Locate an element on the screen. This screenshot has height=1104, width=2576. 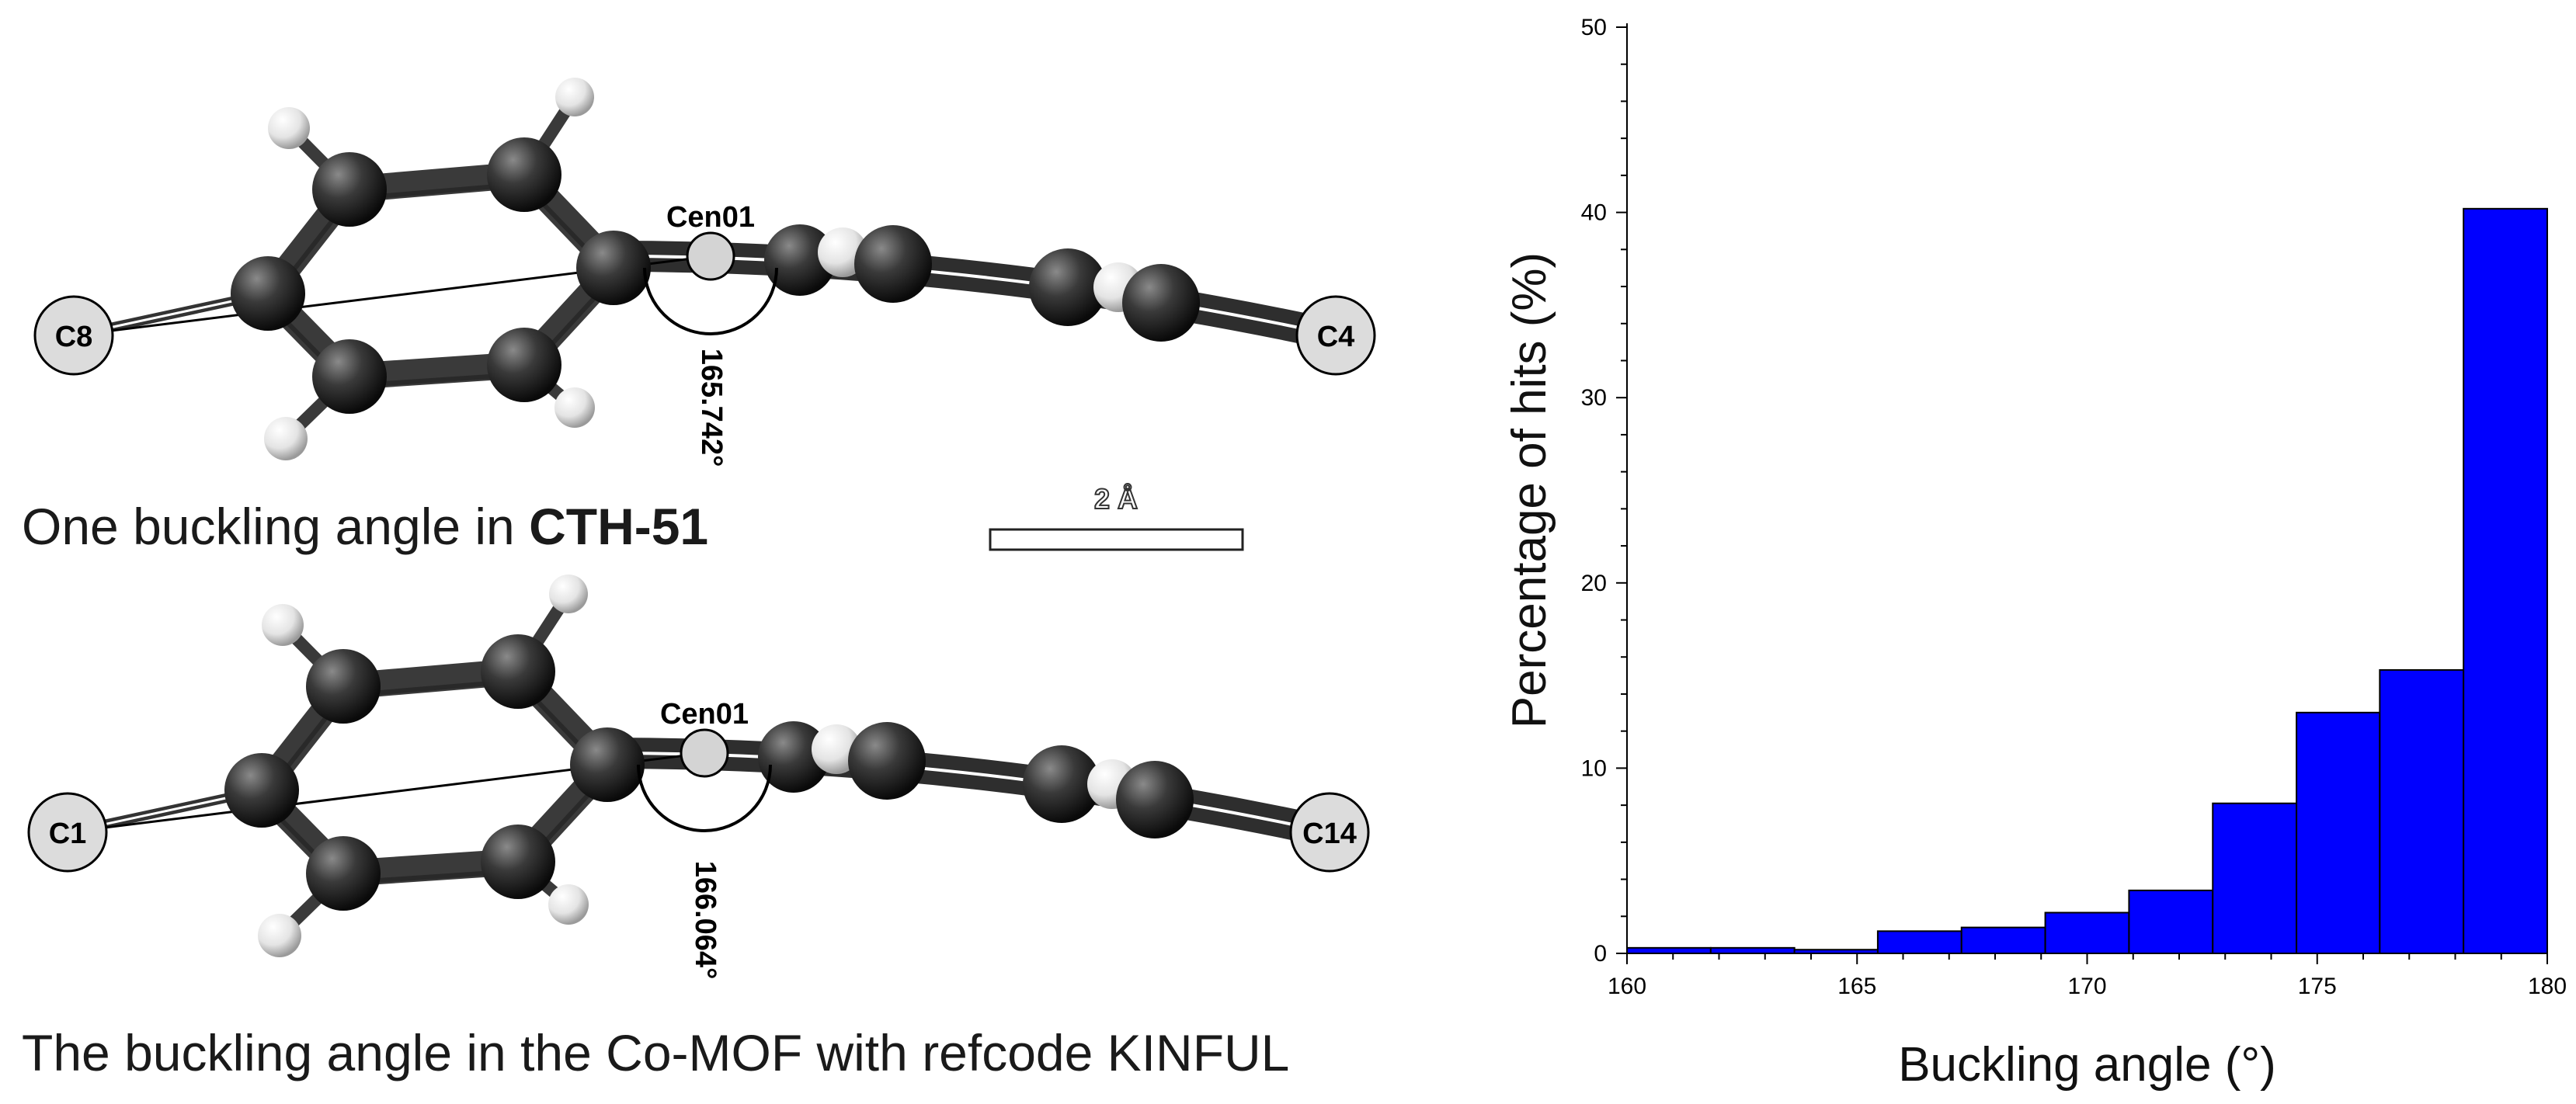
y-tick-label: 20 is located at coordinates (1594, 583).